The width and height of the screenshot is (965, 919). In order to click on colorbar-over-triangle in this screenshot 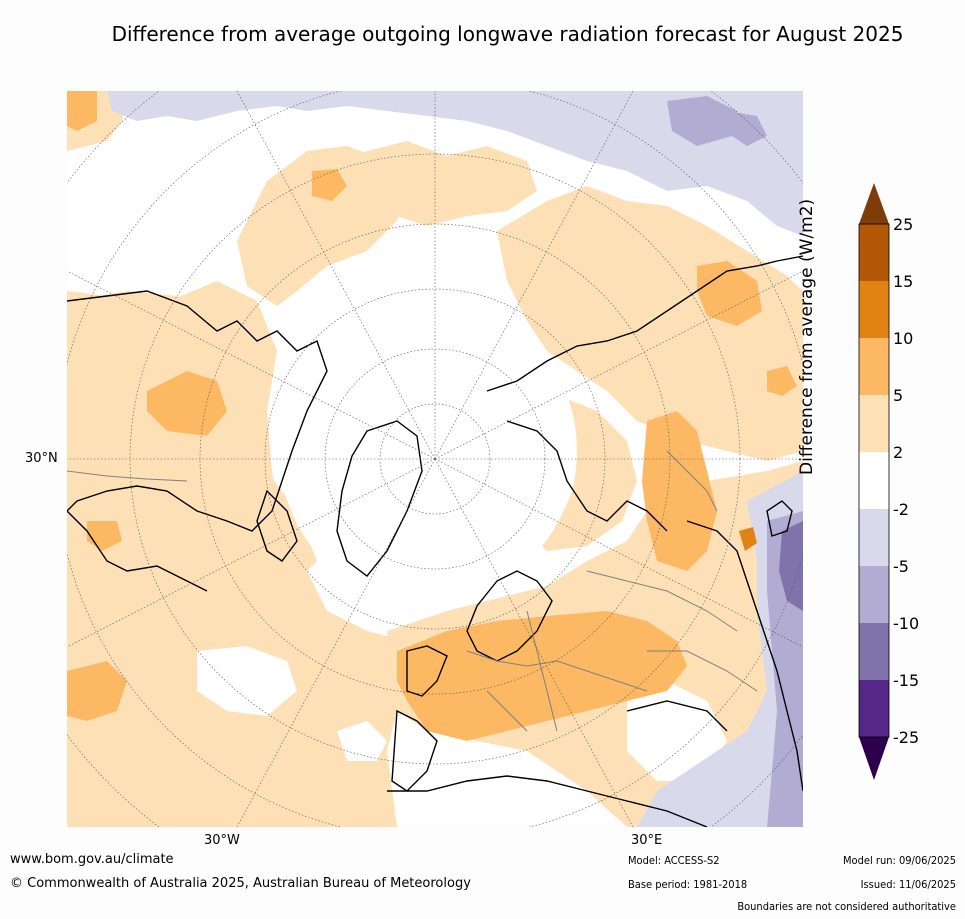, I will do `click(874, 203)`.